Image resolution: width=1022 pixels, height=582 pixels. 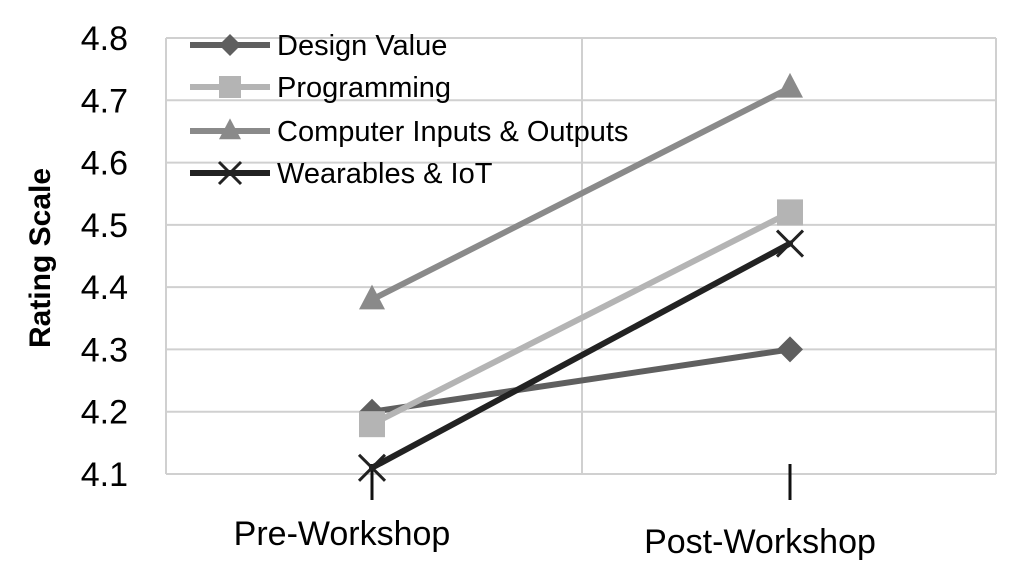 I want to click on legend-item: Wearables & IoT, so click(x=341, y=174).